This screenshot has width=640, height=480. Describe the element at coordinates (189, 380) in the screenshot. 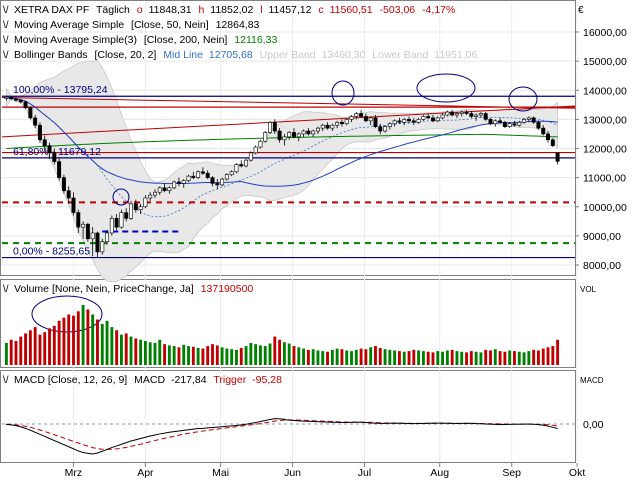

I see `macd-value: -217,84` at that location.